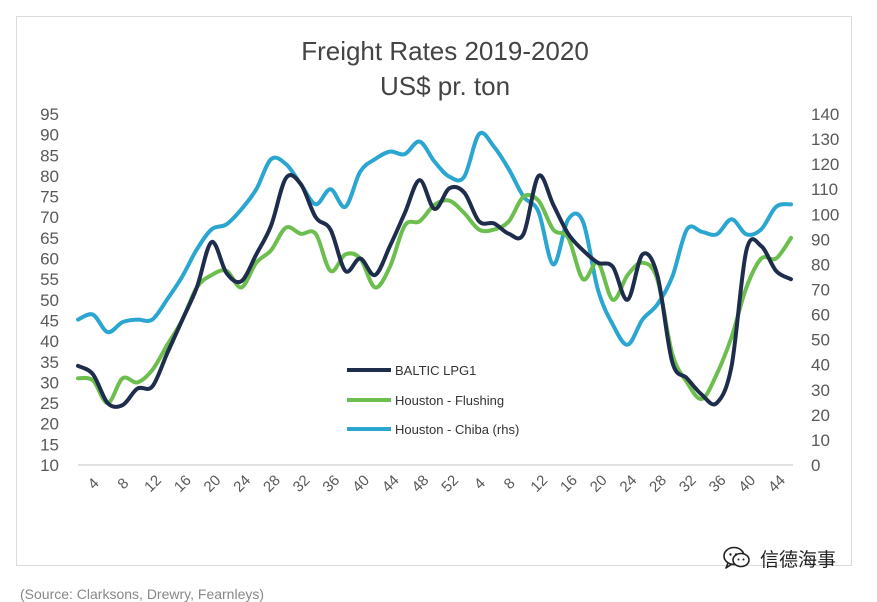  Describe the element at coordinates (49, 176) in the screenshot. I see `left-y-tick-label: 80` at that location.